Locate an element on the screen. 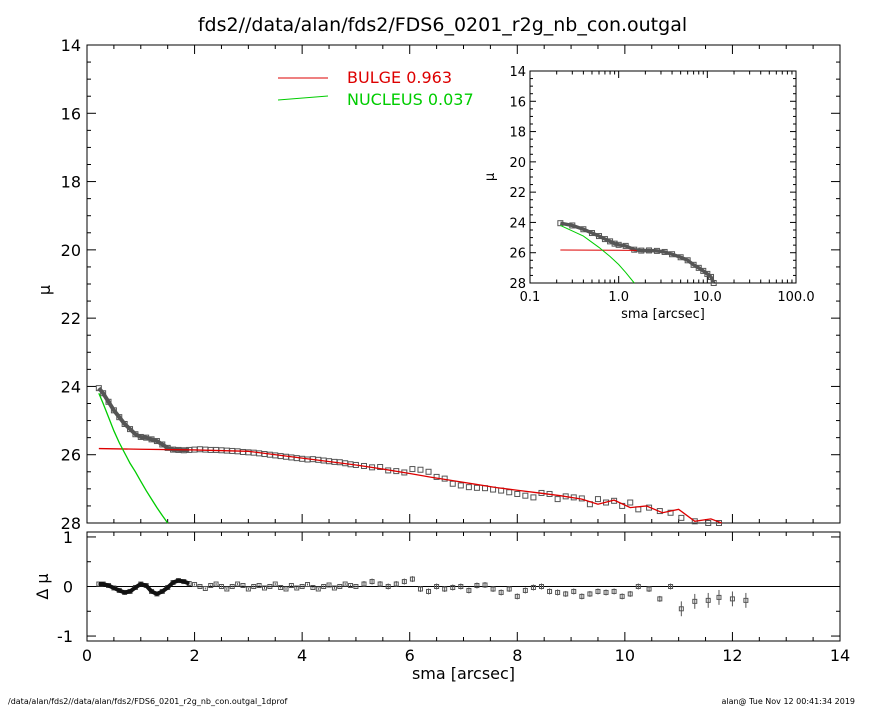  inset-xtick-label: 0.1 is located at coordinates (530, 297).